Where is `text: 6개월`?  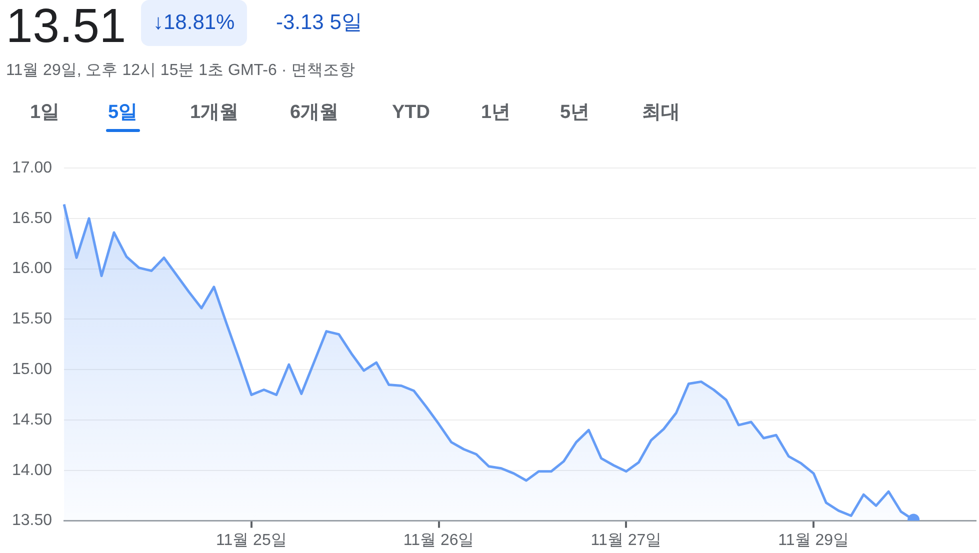 text: 6개월 is located at coordinates (314, 113).